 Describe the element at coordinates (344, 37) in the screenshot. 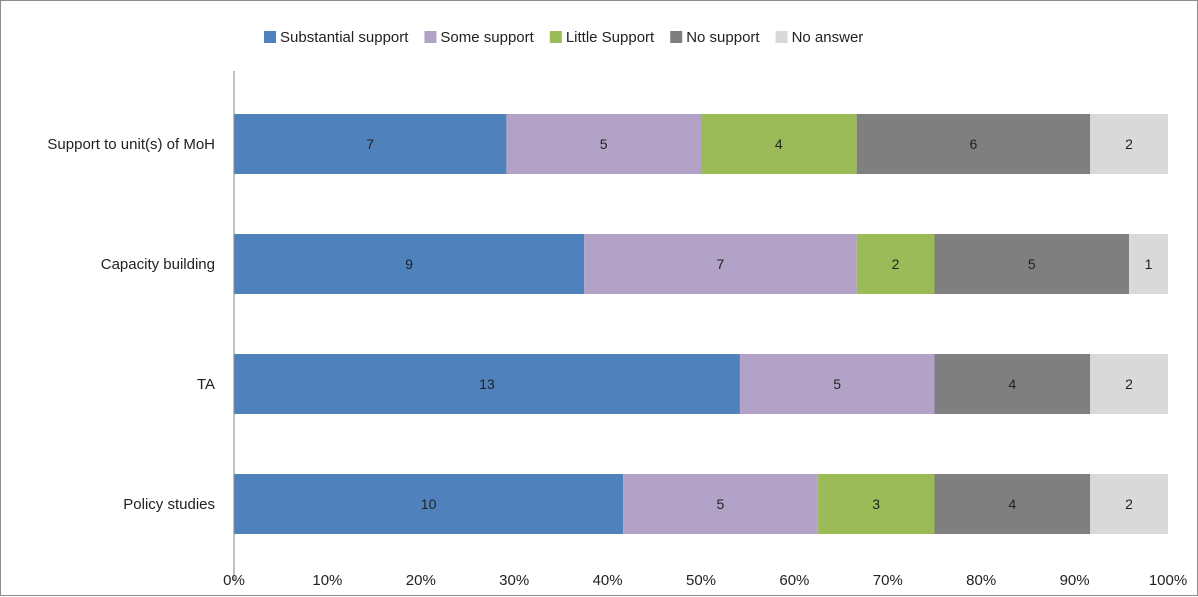

I see `legend-label-substantial-support: Substantial support` at that location.